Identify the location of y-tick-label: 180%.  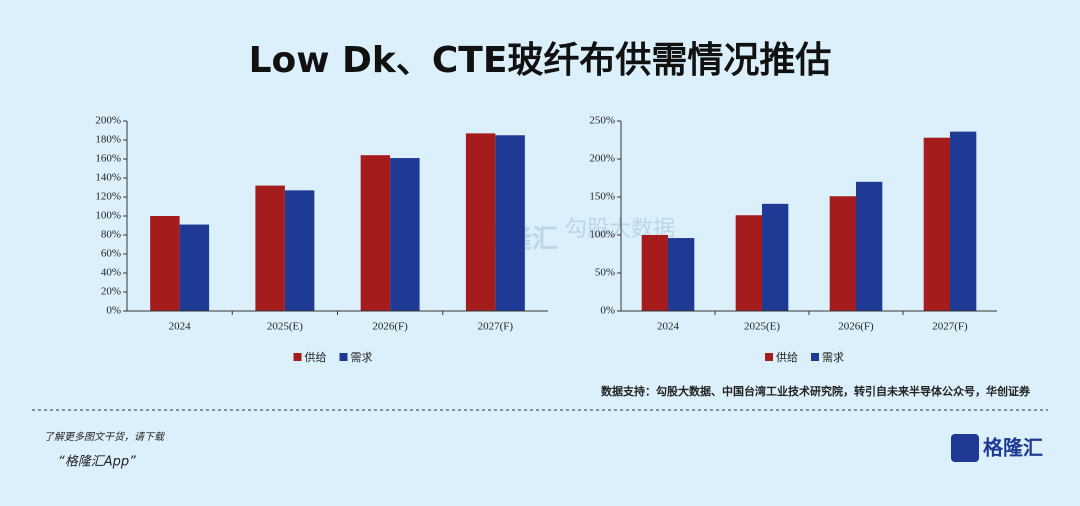
(108, 140).